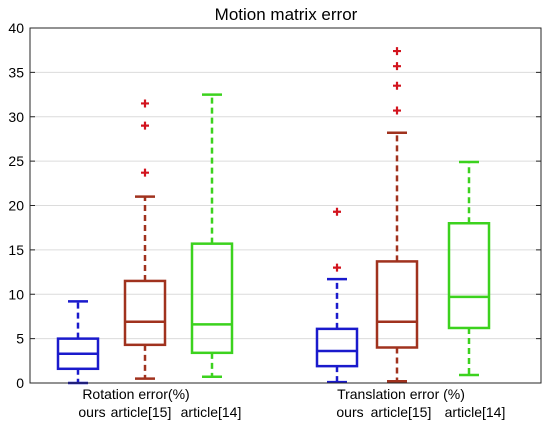 The height and width of the screenshot is (428, 550). What do you see at coordinates (16, 117) in the screenshot?
I see `y-tick-label: 30` at bounding box center [16, 117].